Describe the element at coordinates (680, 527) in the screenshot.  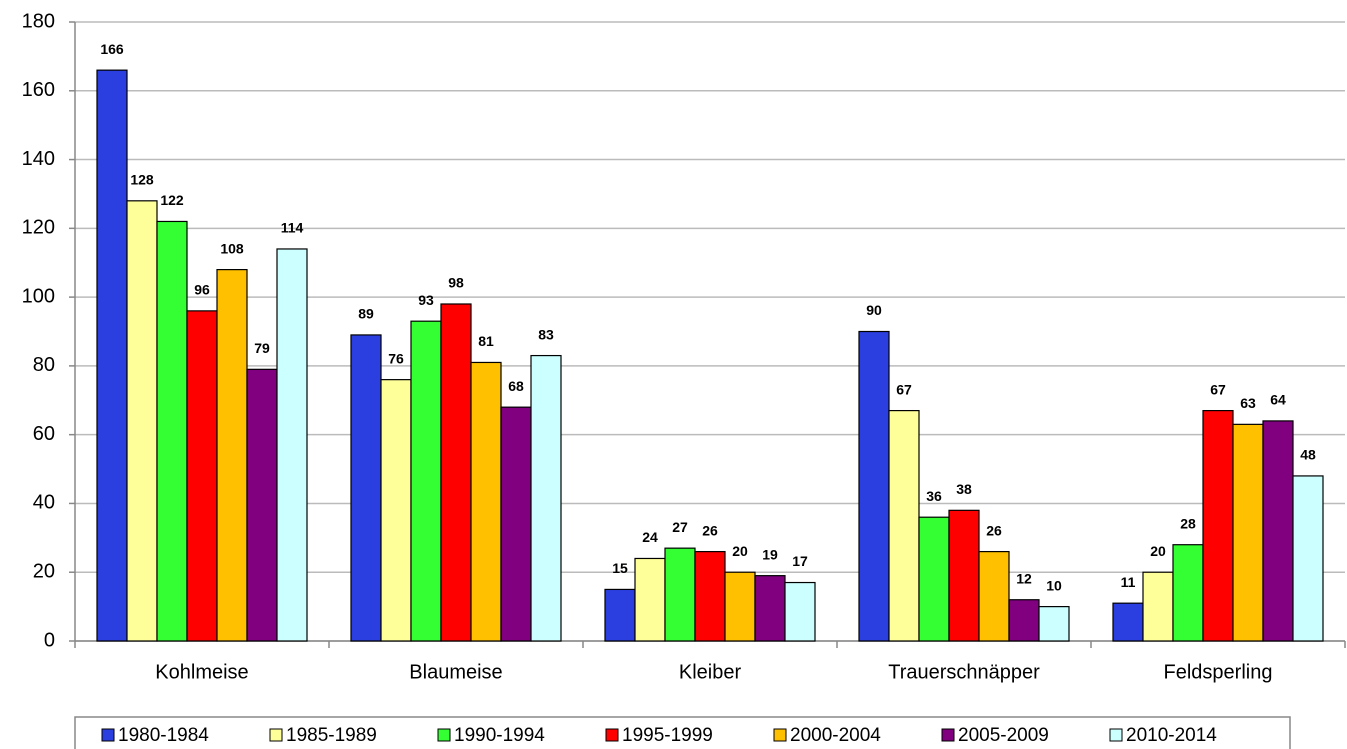
I see `data-label: 27` at that location.